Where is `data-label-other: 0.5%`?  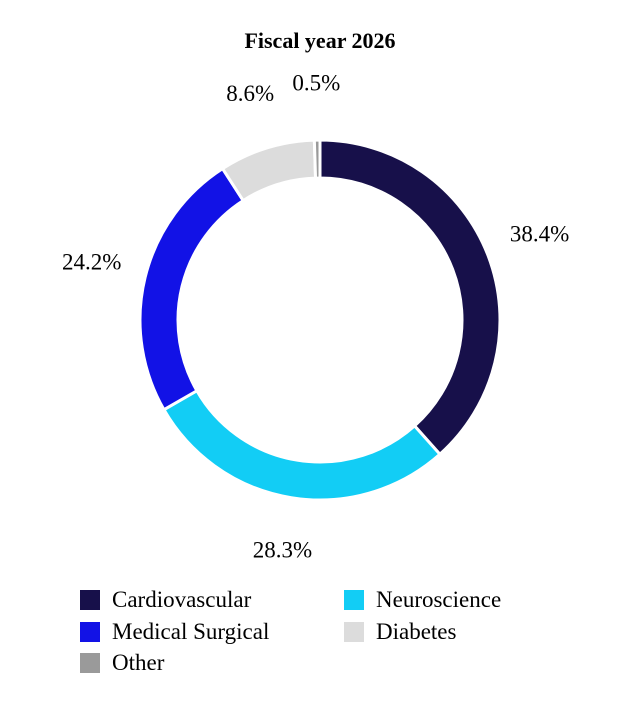
data-label-other: 0.5% is located at coordinates (316, 82).